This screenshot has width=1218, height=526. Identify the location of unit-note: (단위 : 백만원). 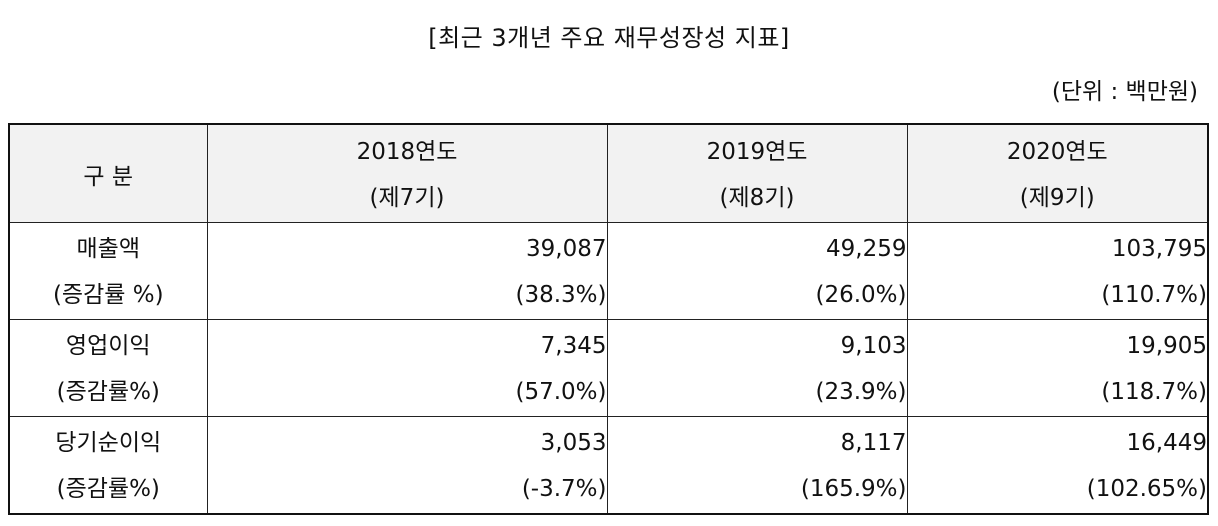
(1124, 92).